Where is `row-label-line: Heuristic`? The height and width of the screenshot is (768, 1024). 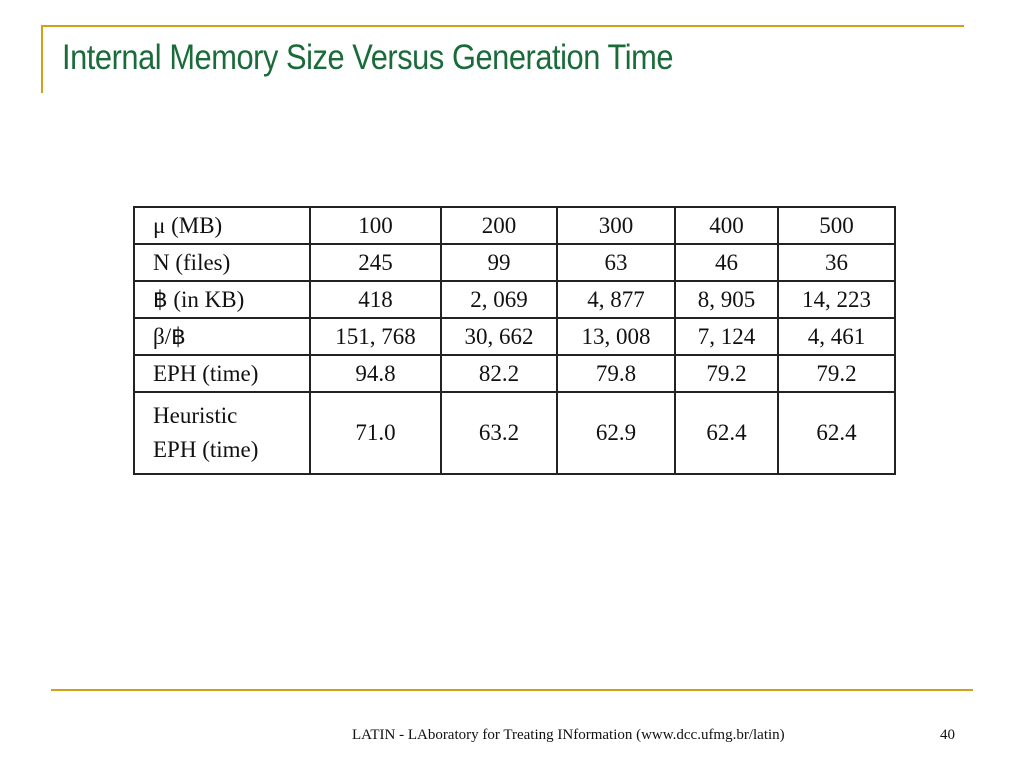 row-label-line: Heuristic is located at coordinates (195, 415).